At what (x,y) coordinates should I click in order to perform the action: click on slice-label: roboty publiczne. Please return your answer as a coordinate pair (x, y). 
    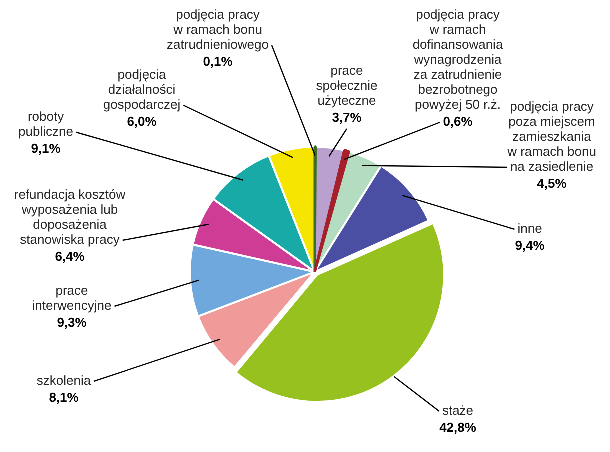
    Looking at the image, I should click on (46, 124).